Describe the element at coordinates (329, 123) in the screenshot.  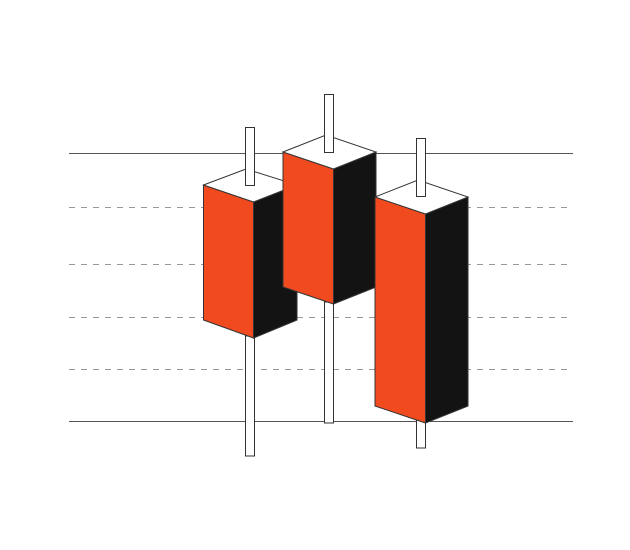
I see `wick-middle-upper` at that location.